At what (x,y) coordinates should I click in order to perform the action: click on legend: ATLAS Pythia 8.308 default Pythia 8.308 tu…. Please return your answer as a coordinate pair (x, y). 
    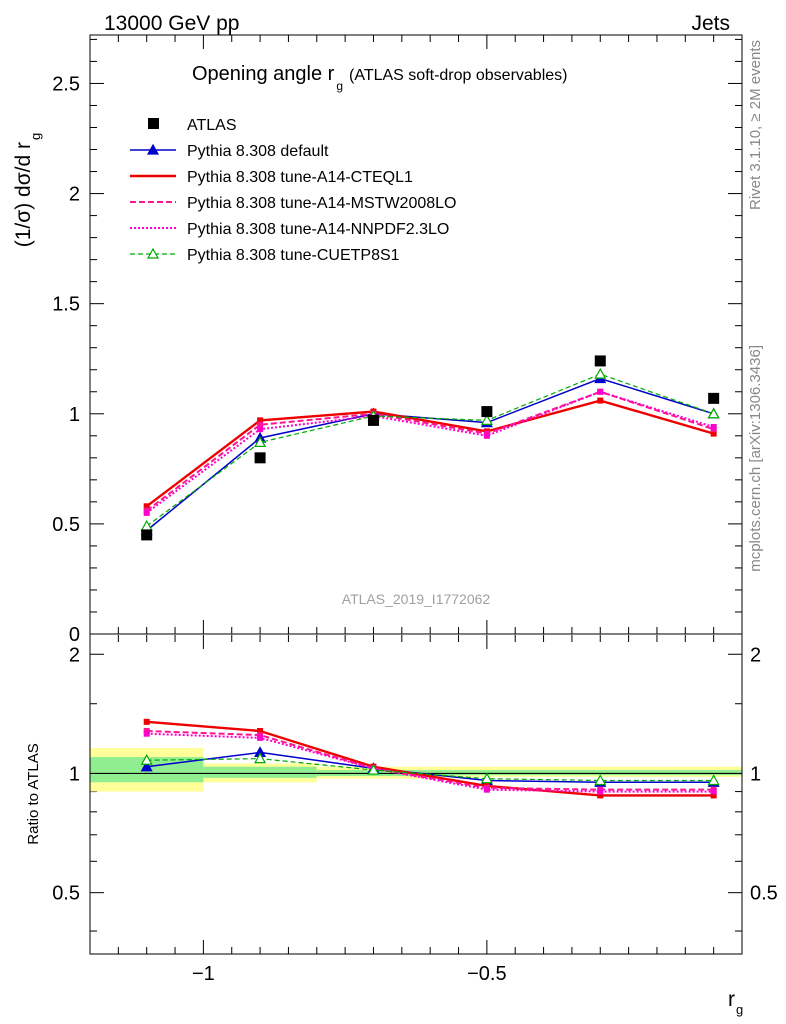
    Looking at the image, I should click on (293, 190).